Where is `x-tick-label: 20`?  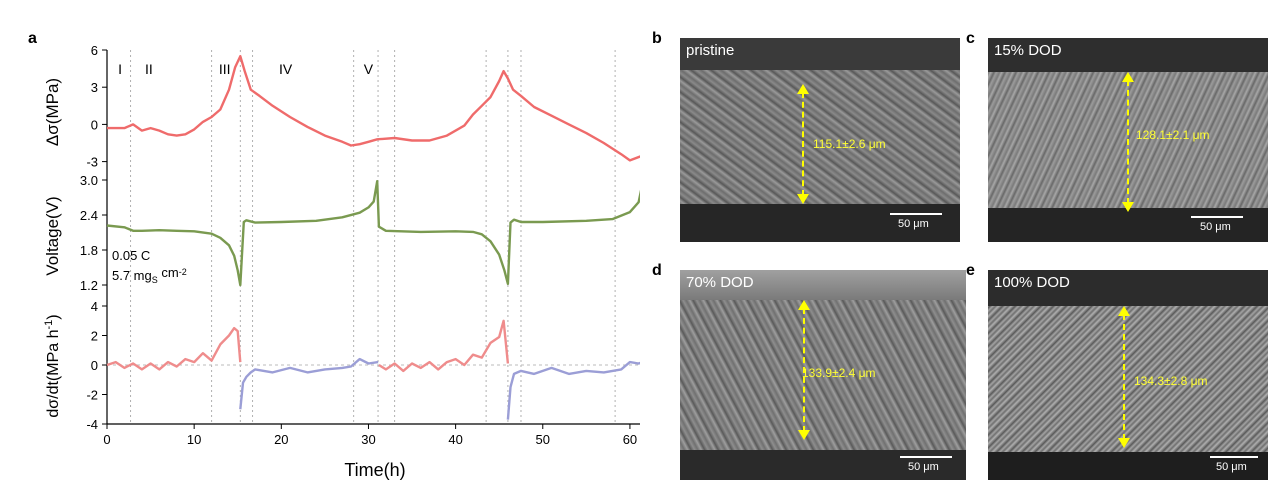 x-tick-label: 20 is located at coordinates (281, 439).